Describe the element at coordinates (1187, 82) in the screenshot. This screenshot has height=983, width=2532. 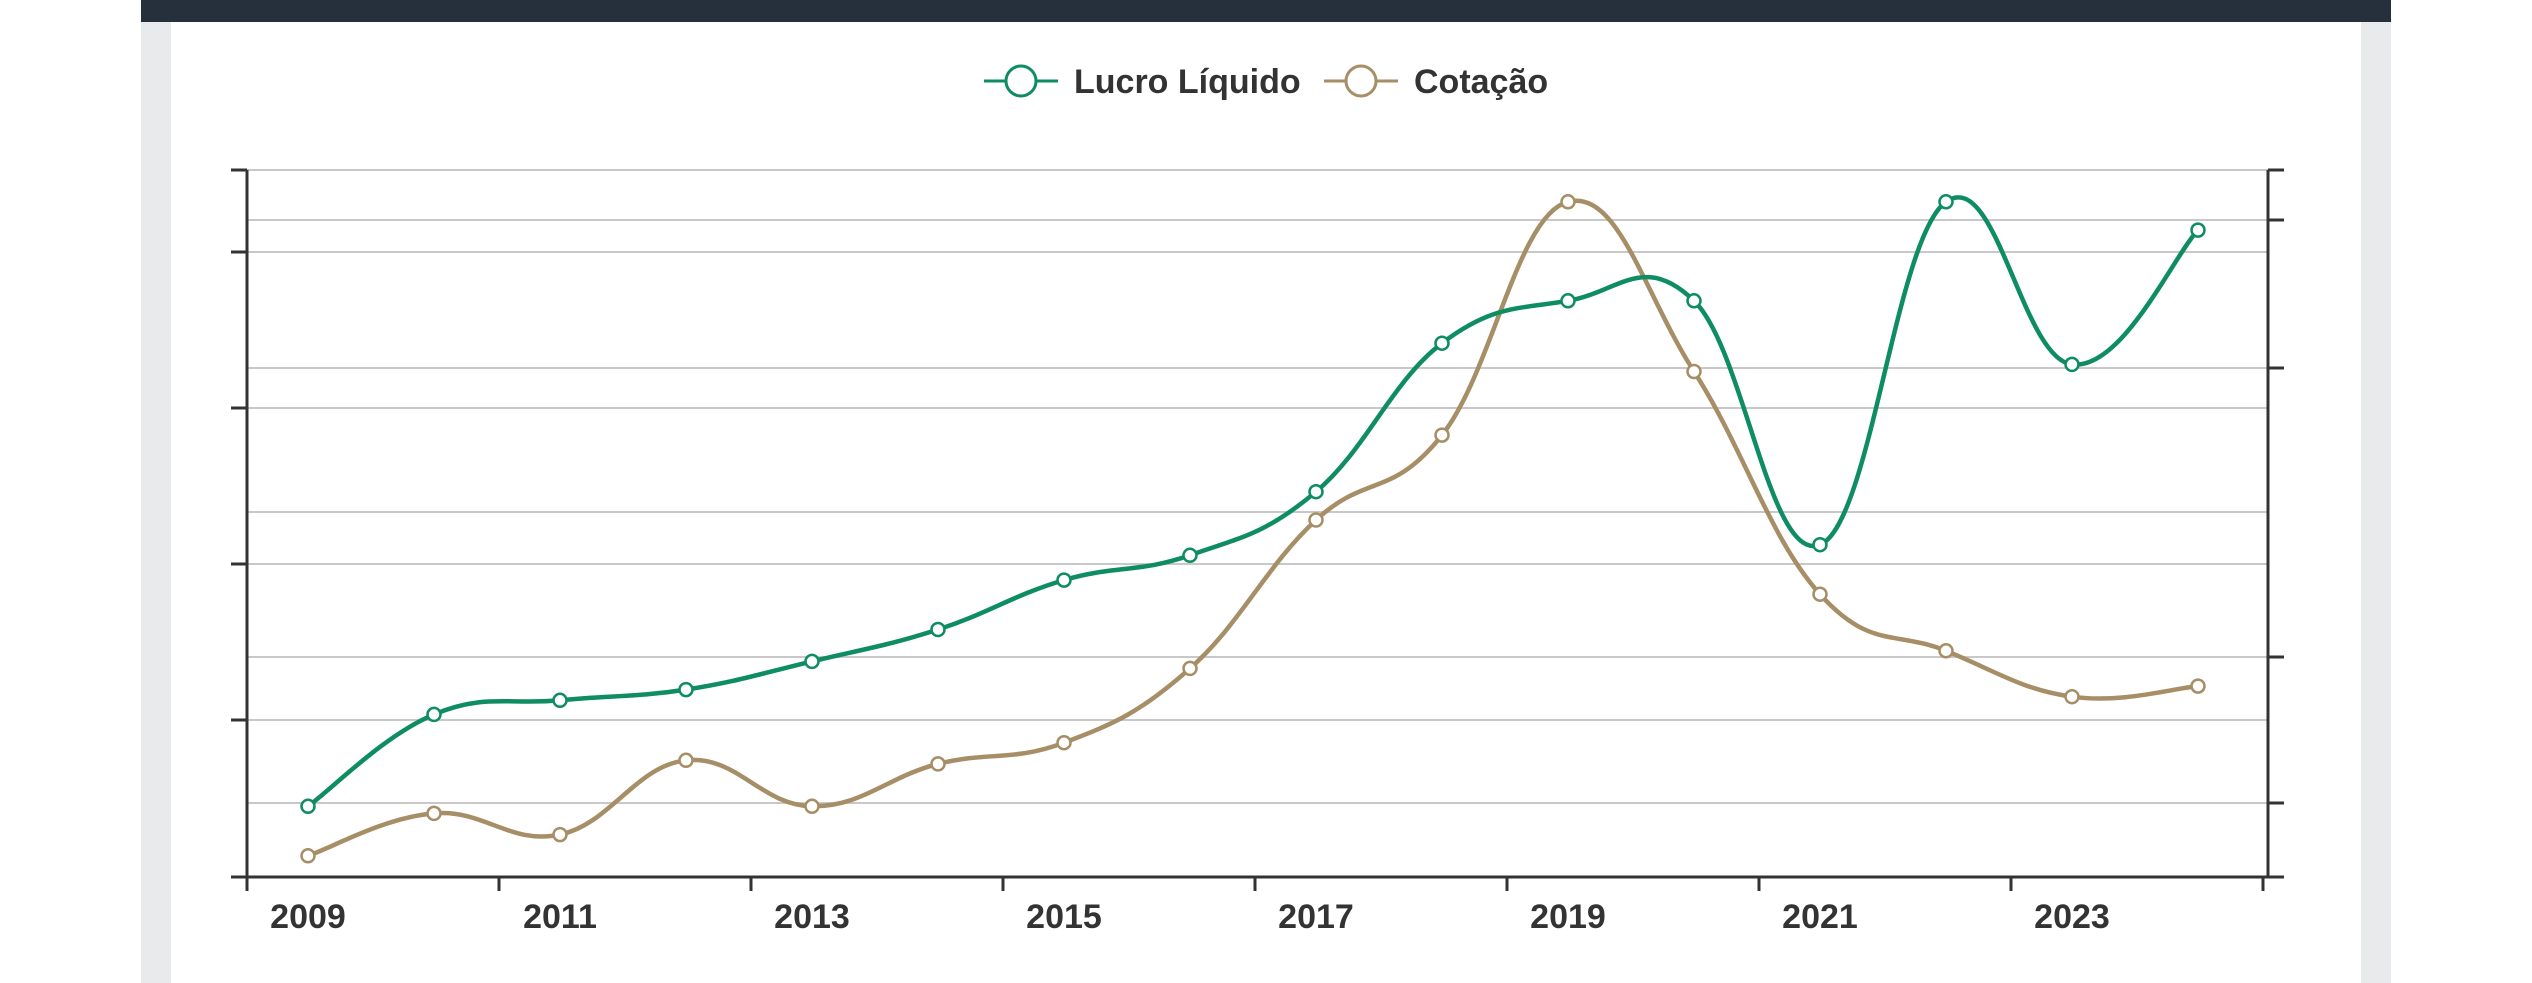
I see `legend-label-lucro: Lucro Líquido` at that location.